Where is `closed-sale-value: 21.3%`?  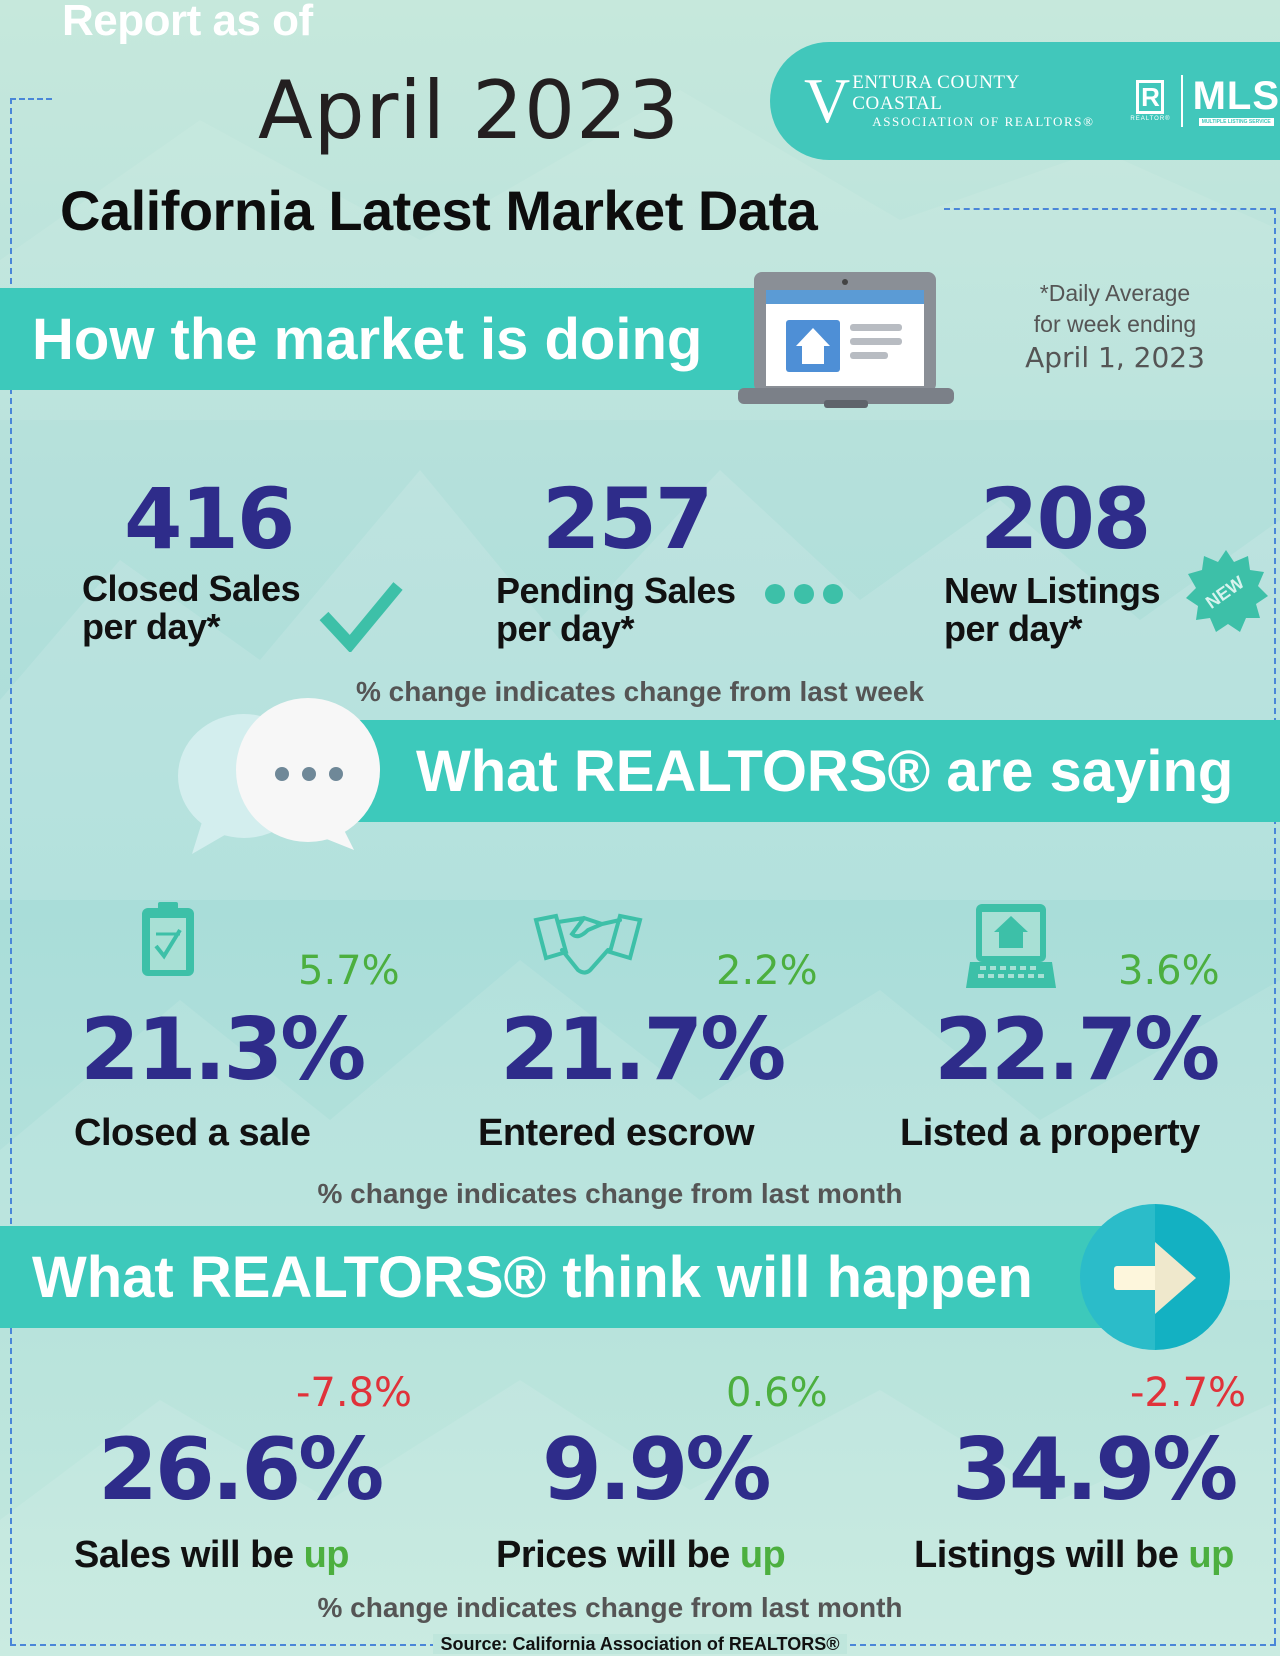
closed-sale-value: 21.3% is located at coordinates (223, 1050).